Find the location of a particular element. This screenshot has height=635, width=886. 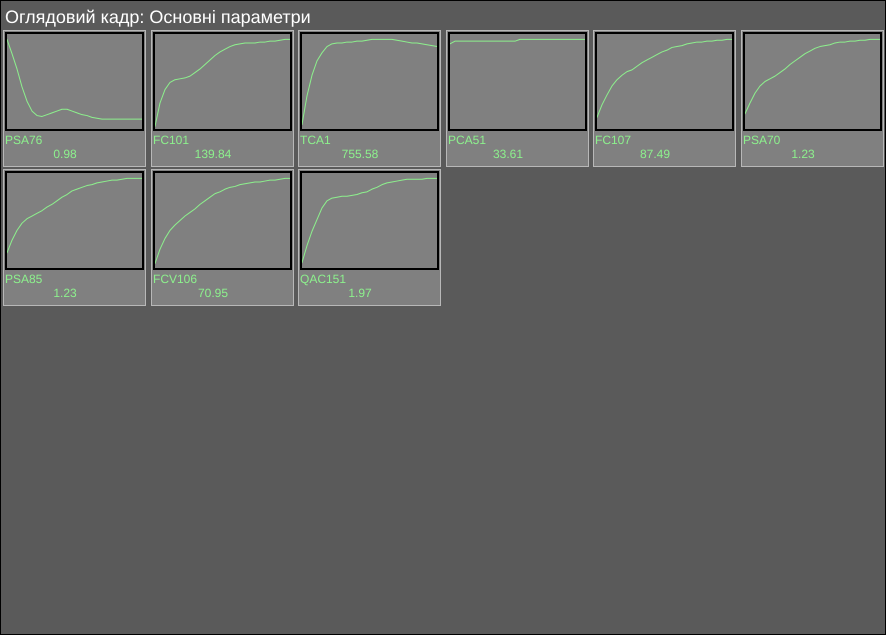

text: 33.61 is located at coordinates (508, 154).